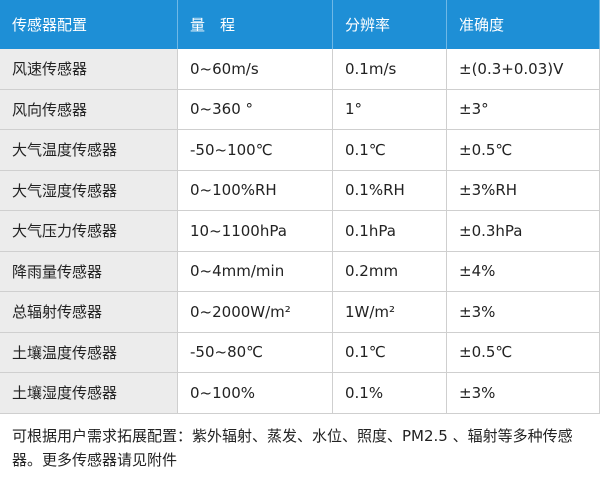 The height and width of the screenshot is (482, 600). I want to click on cell: ±4%, so click(523, 271).